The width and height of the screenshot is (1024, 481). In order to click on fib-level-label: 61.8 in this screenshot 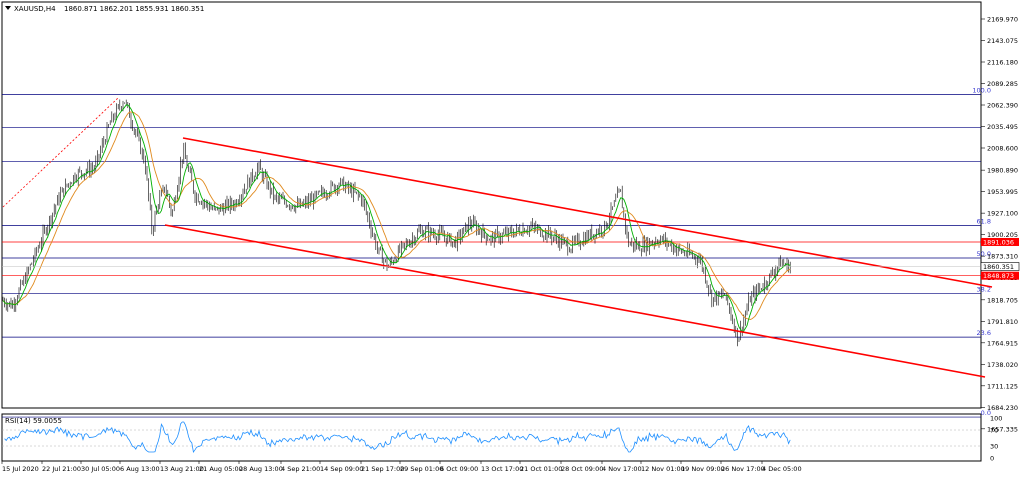, I will do `click(984, 222)`.